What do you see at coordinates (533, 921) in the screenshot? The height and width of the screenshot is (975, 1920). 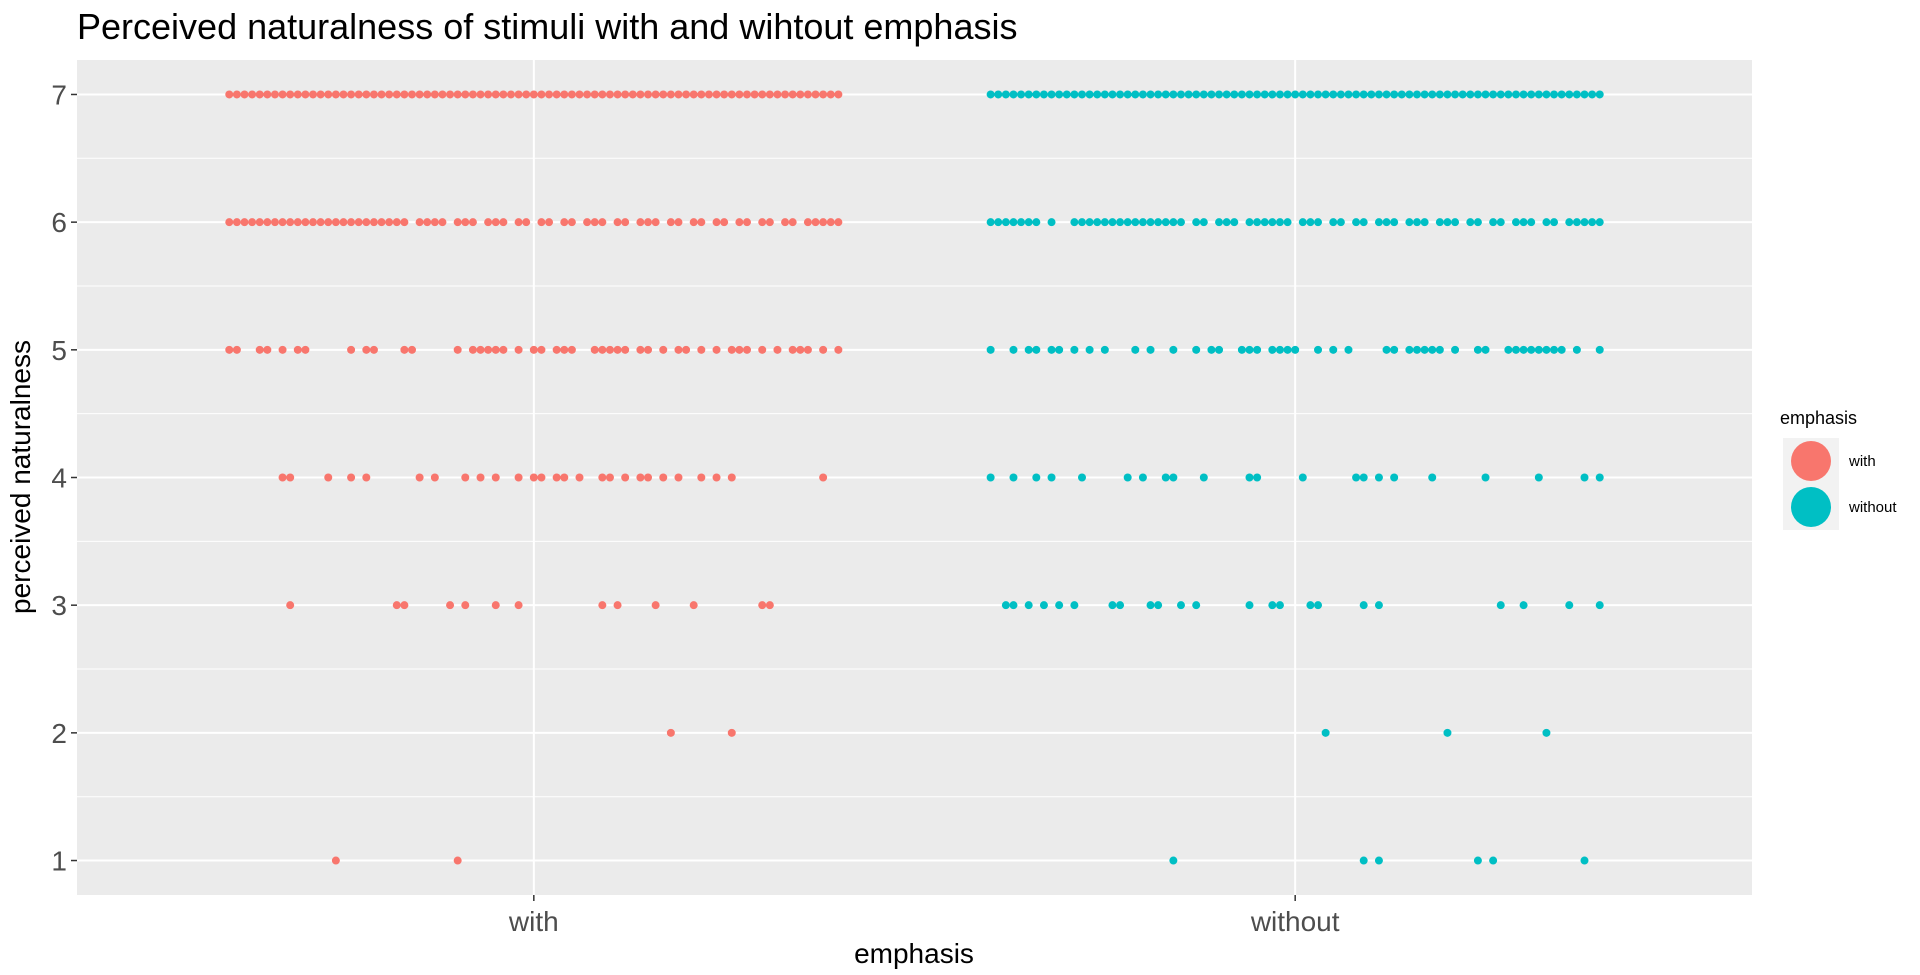 I see `x-tick-label: with` at bounding box center [533, 921].